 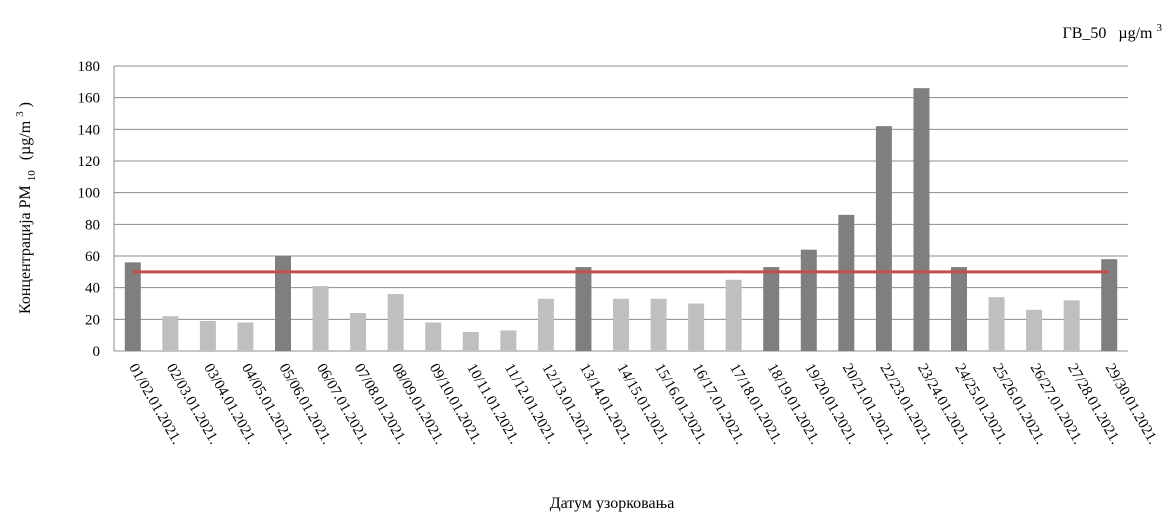 I want to click on x-axis-title: Датум узорковања, so click(x=612, y=503).